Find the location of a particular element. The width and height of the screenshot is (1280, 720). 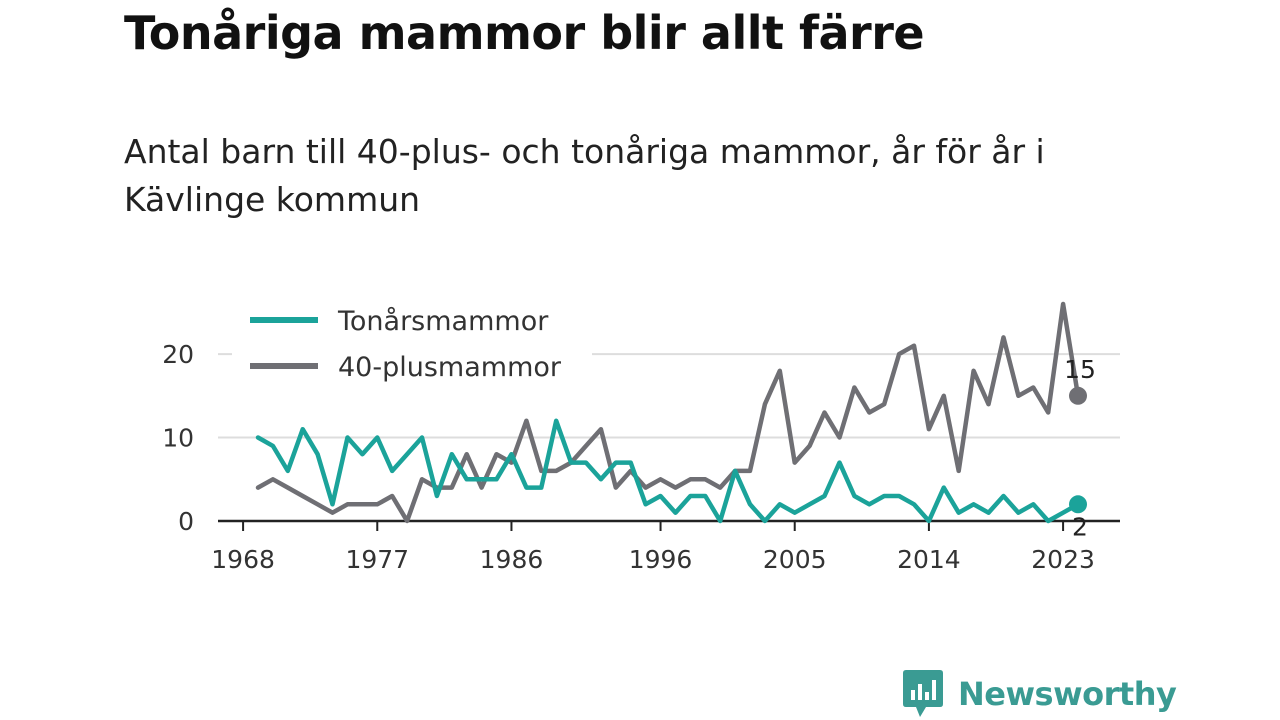

legend-label-40-plusmammor: 40-plusmammor is located at coordinates (450, 367).